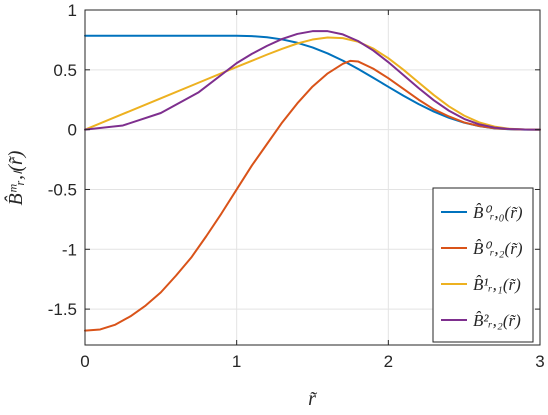  Describe the element at coordinates (312, 361) in the screenshot. I see `x-tick-labels: 0 1 2 3` at that location.